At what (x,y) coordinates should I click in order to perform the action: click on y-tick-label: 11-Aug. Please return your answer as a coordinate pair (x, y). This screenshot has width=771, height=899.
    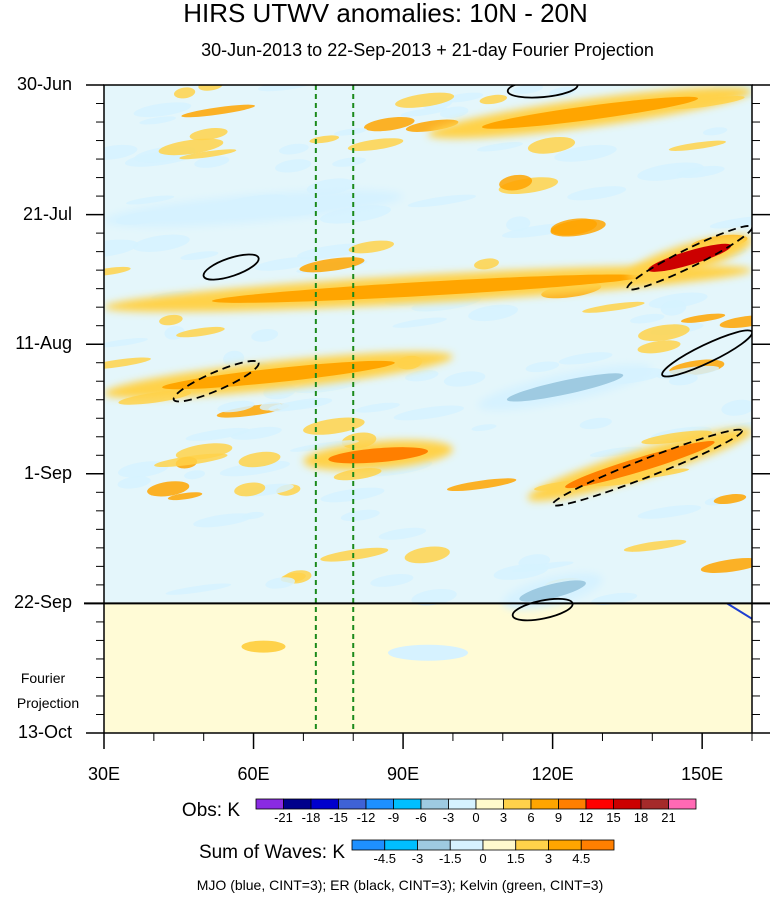
    Looking at the image, I should click on (43, 343).